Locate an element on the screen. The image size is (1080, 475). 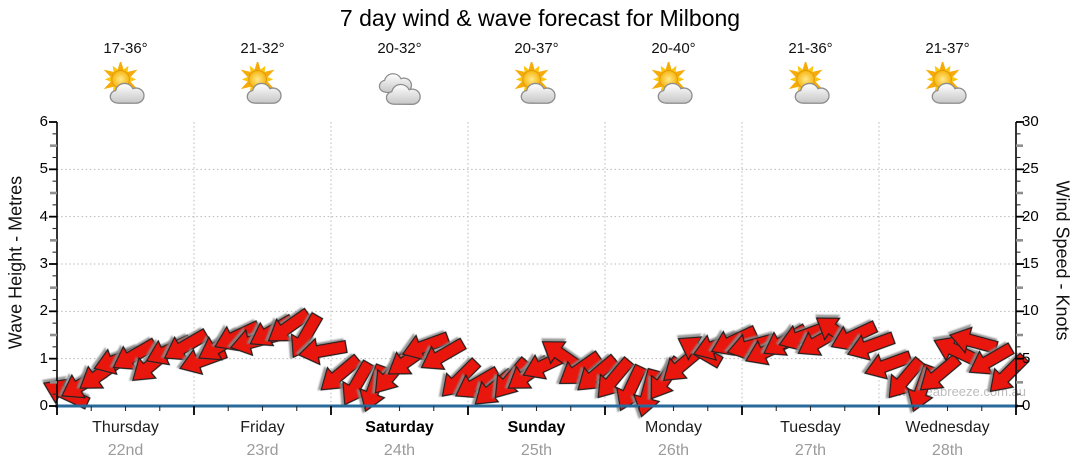
day-date: 22nd is located at coordinates (125, 450).